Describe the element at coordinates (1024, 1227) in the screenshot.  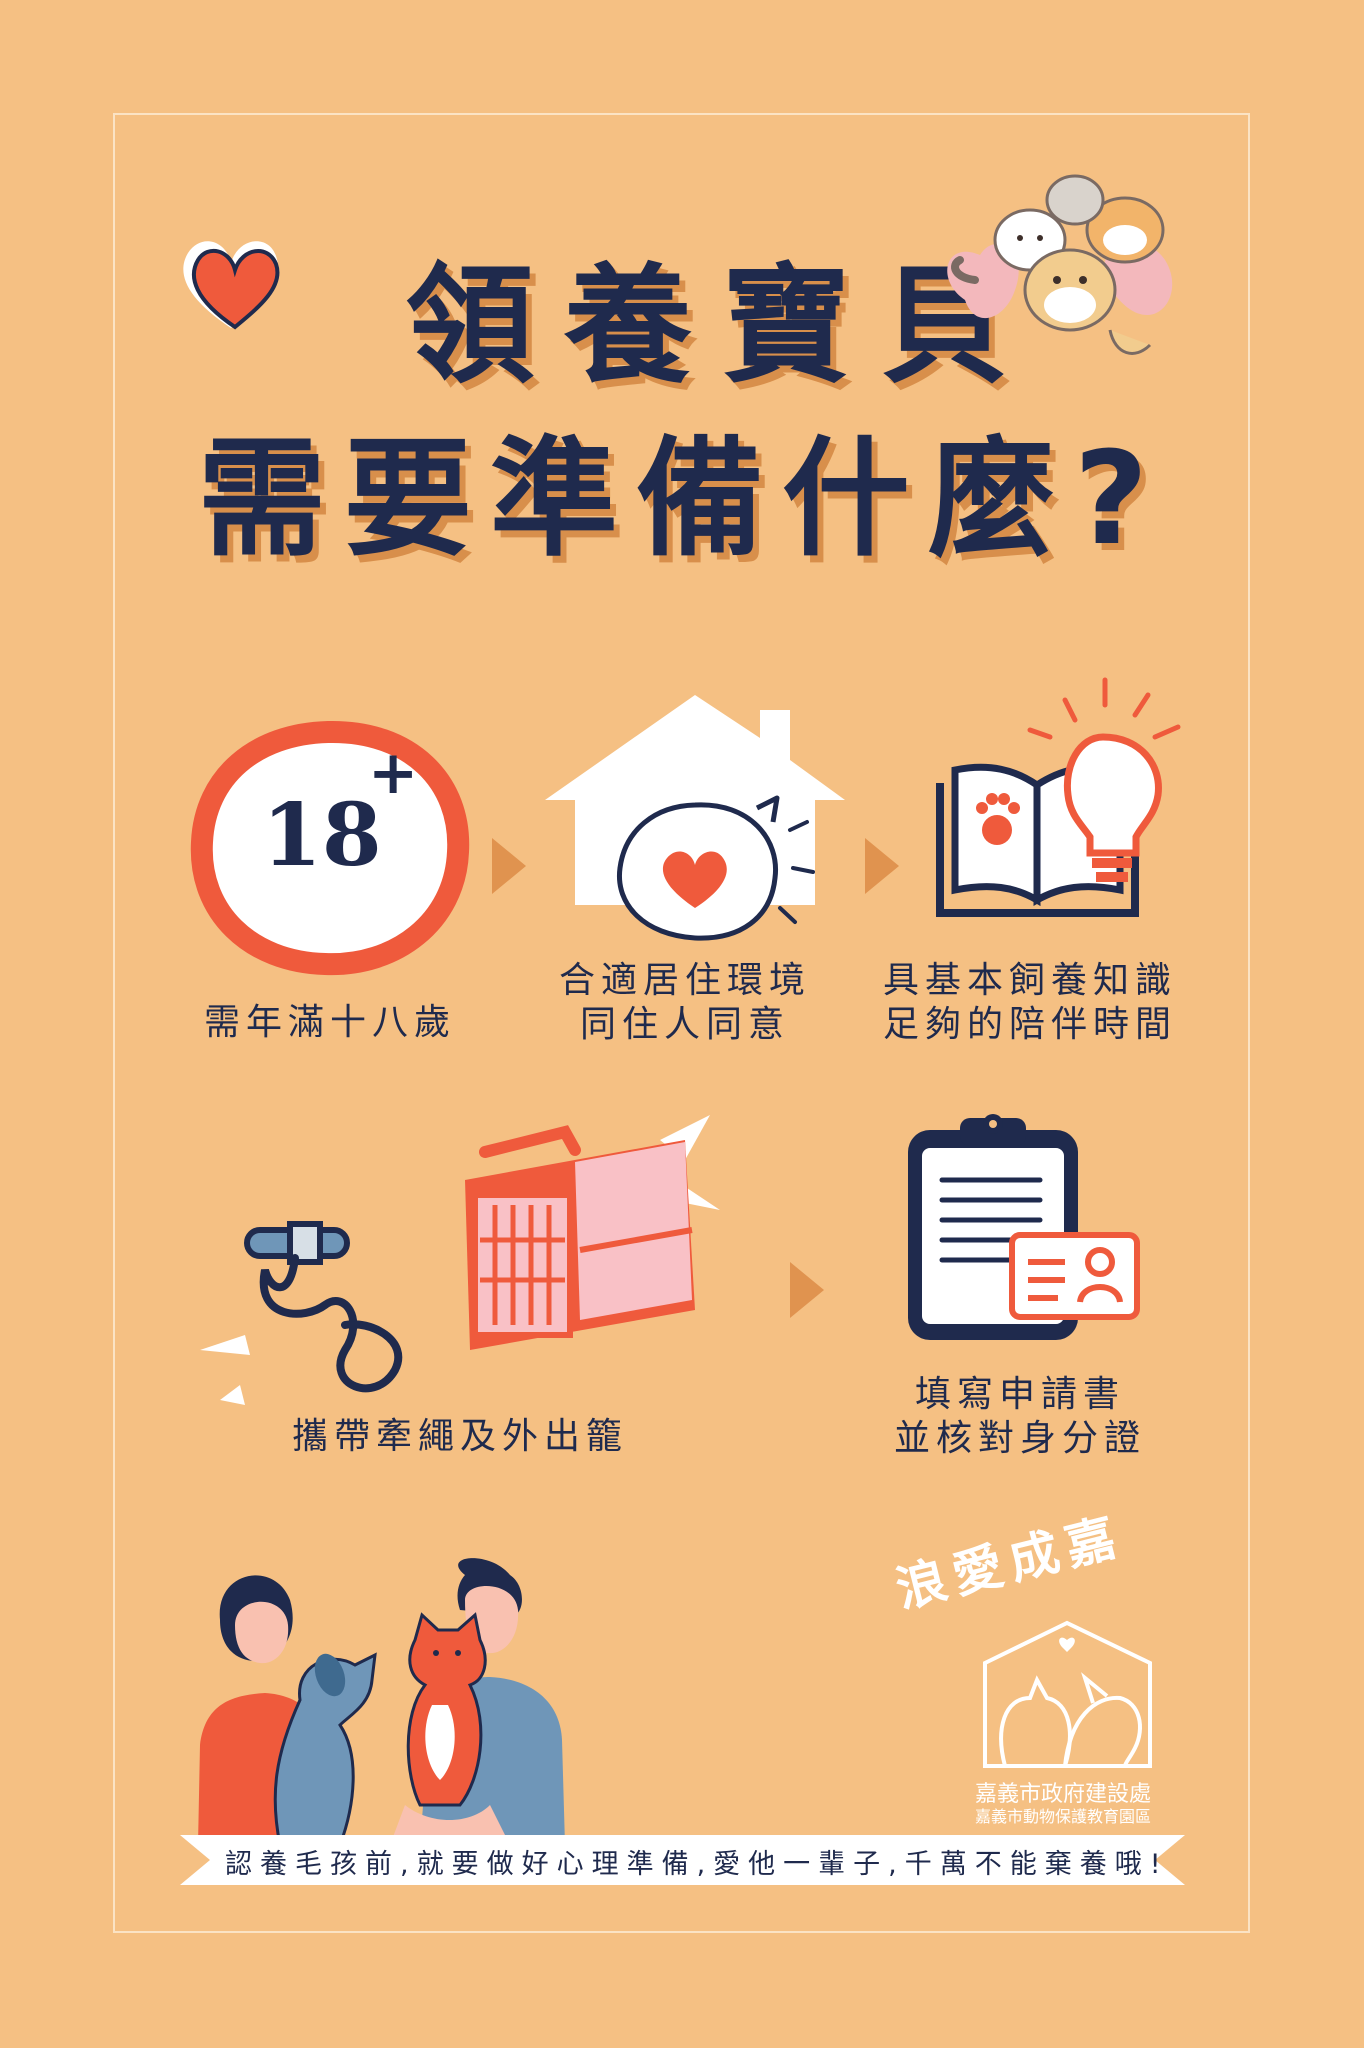
I see `clipboard-id-icon` at that location.